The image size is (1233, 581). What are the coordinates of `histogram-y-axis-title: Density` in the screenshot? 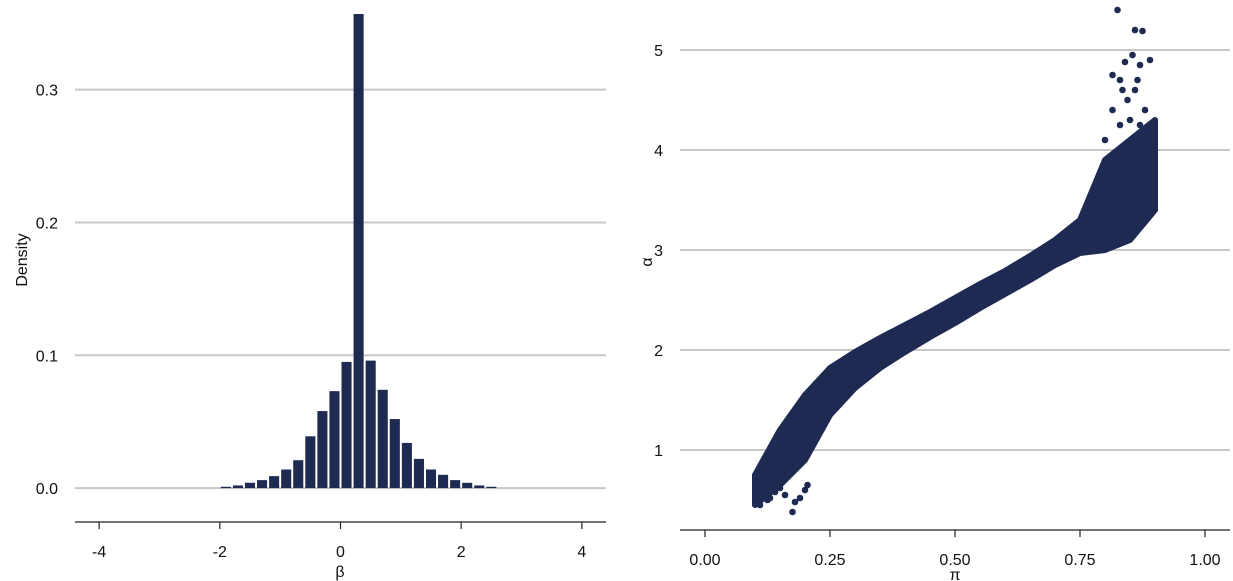 It's located at (22, 259).